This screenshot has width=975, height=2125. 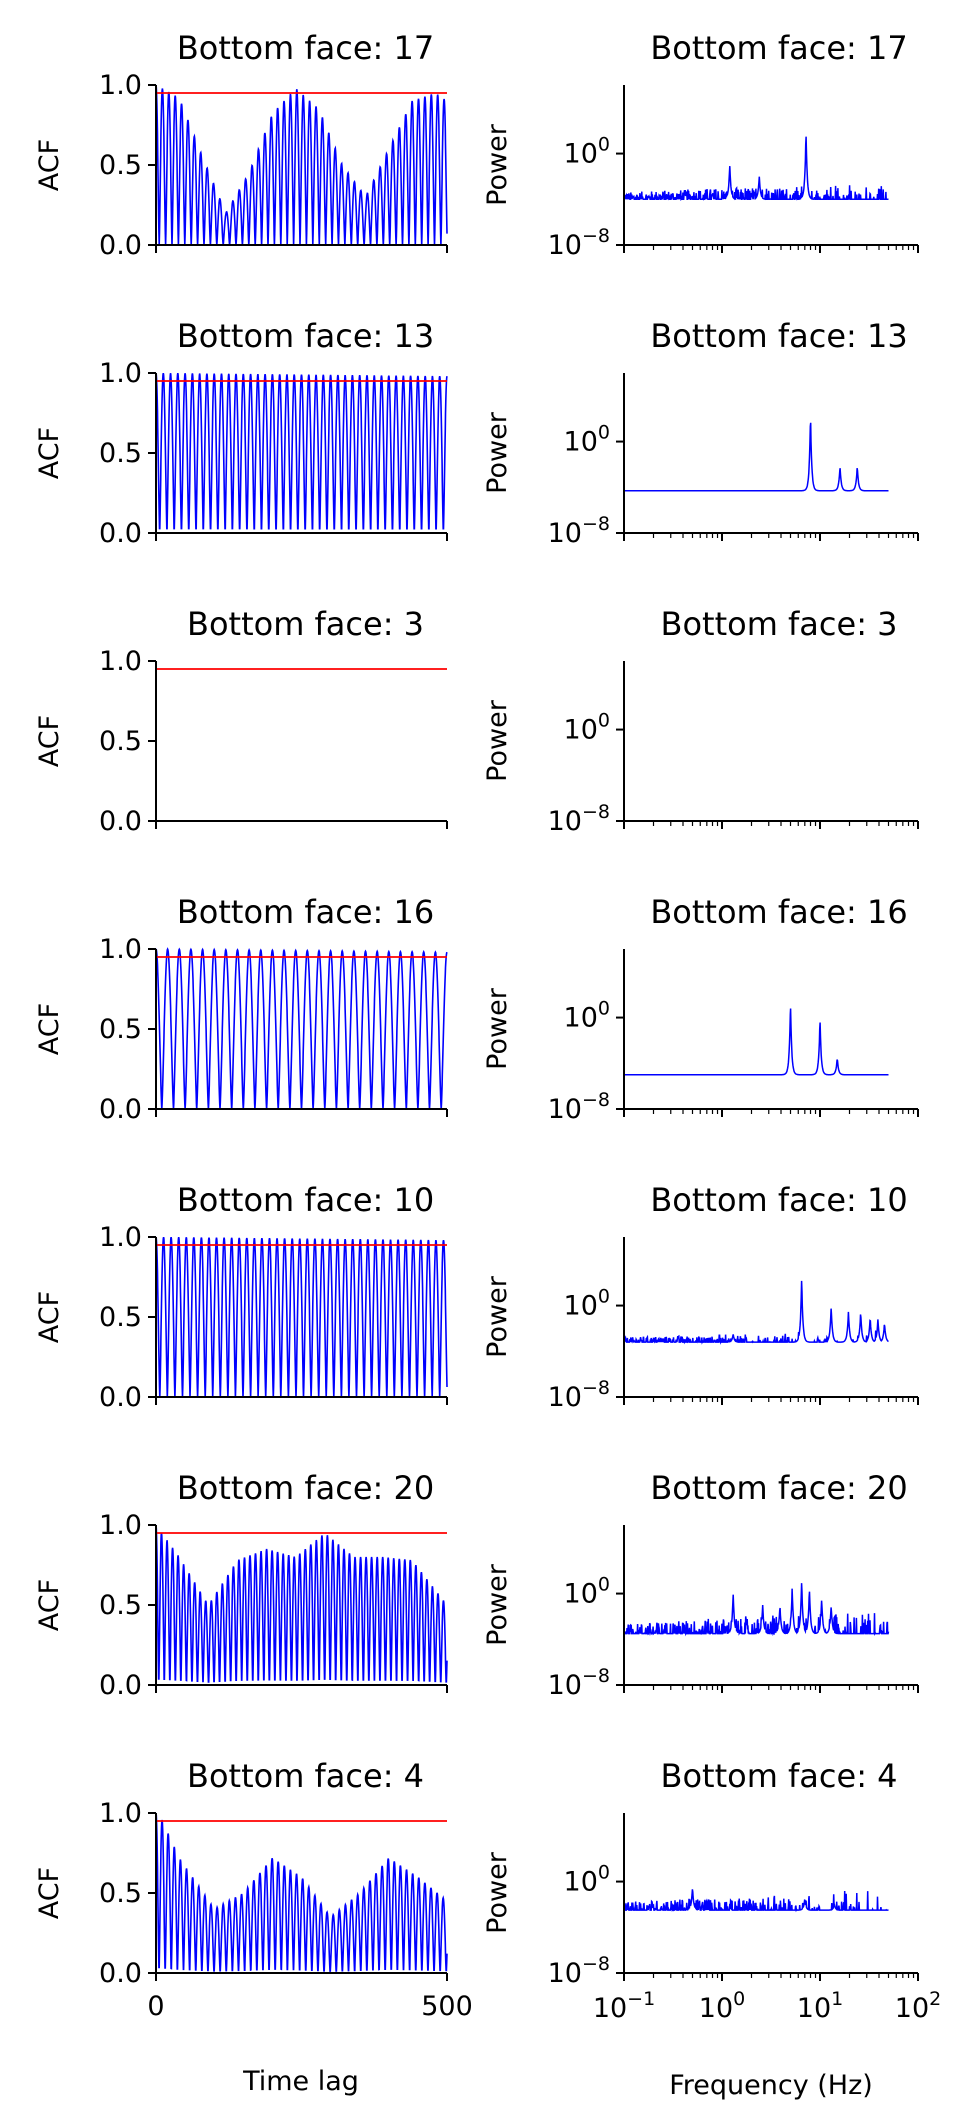 I want to click on chart-title: Bottom face: 3, so click(x=778, y=624).